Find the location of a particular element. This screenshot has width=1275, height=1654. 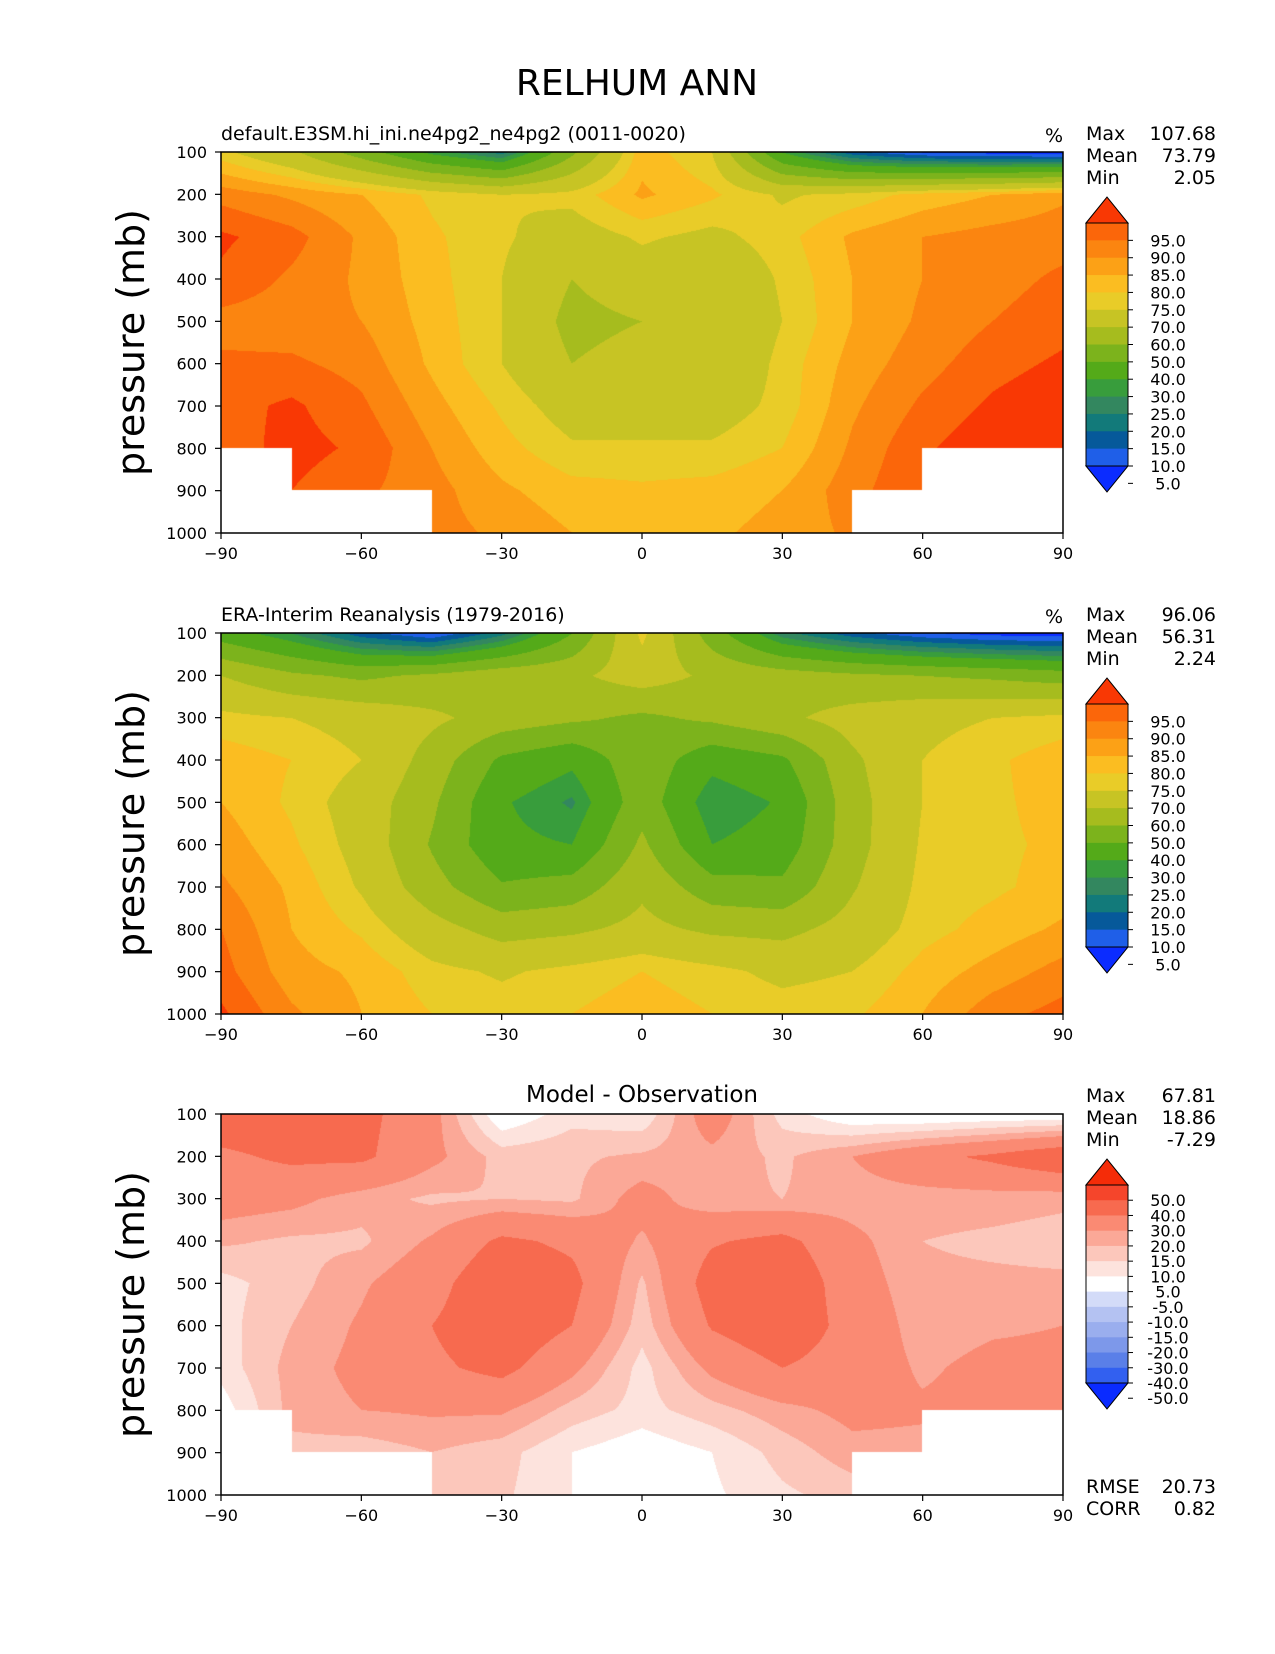

colorbar-label: -10.0 is located at coordinates (1167, 1322).